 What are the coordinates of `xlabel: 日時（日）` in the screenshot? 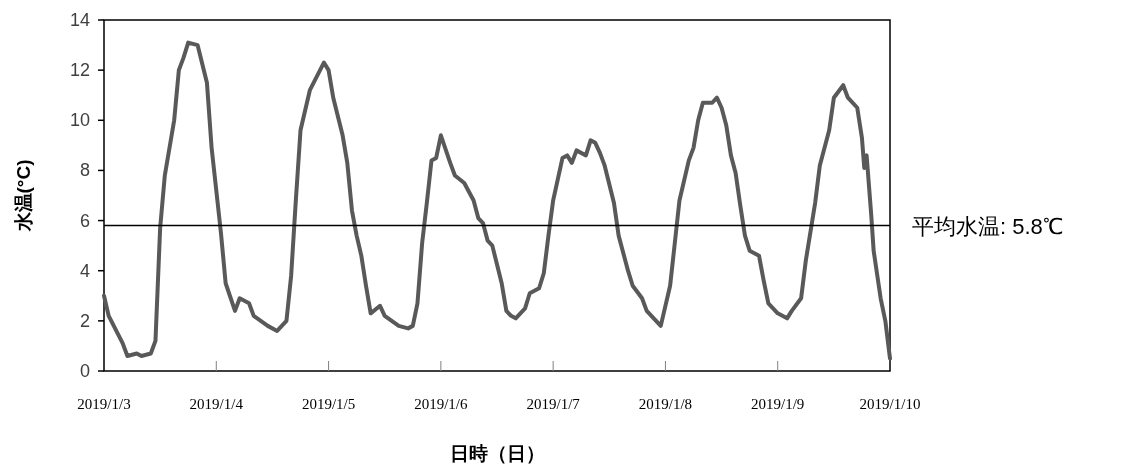 It's located at (497, 453).